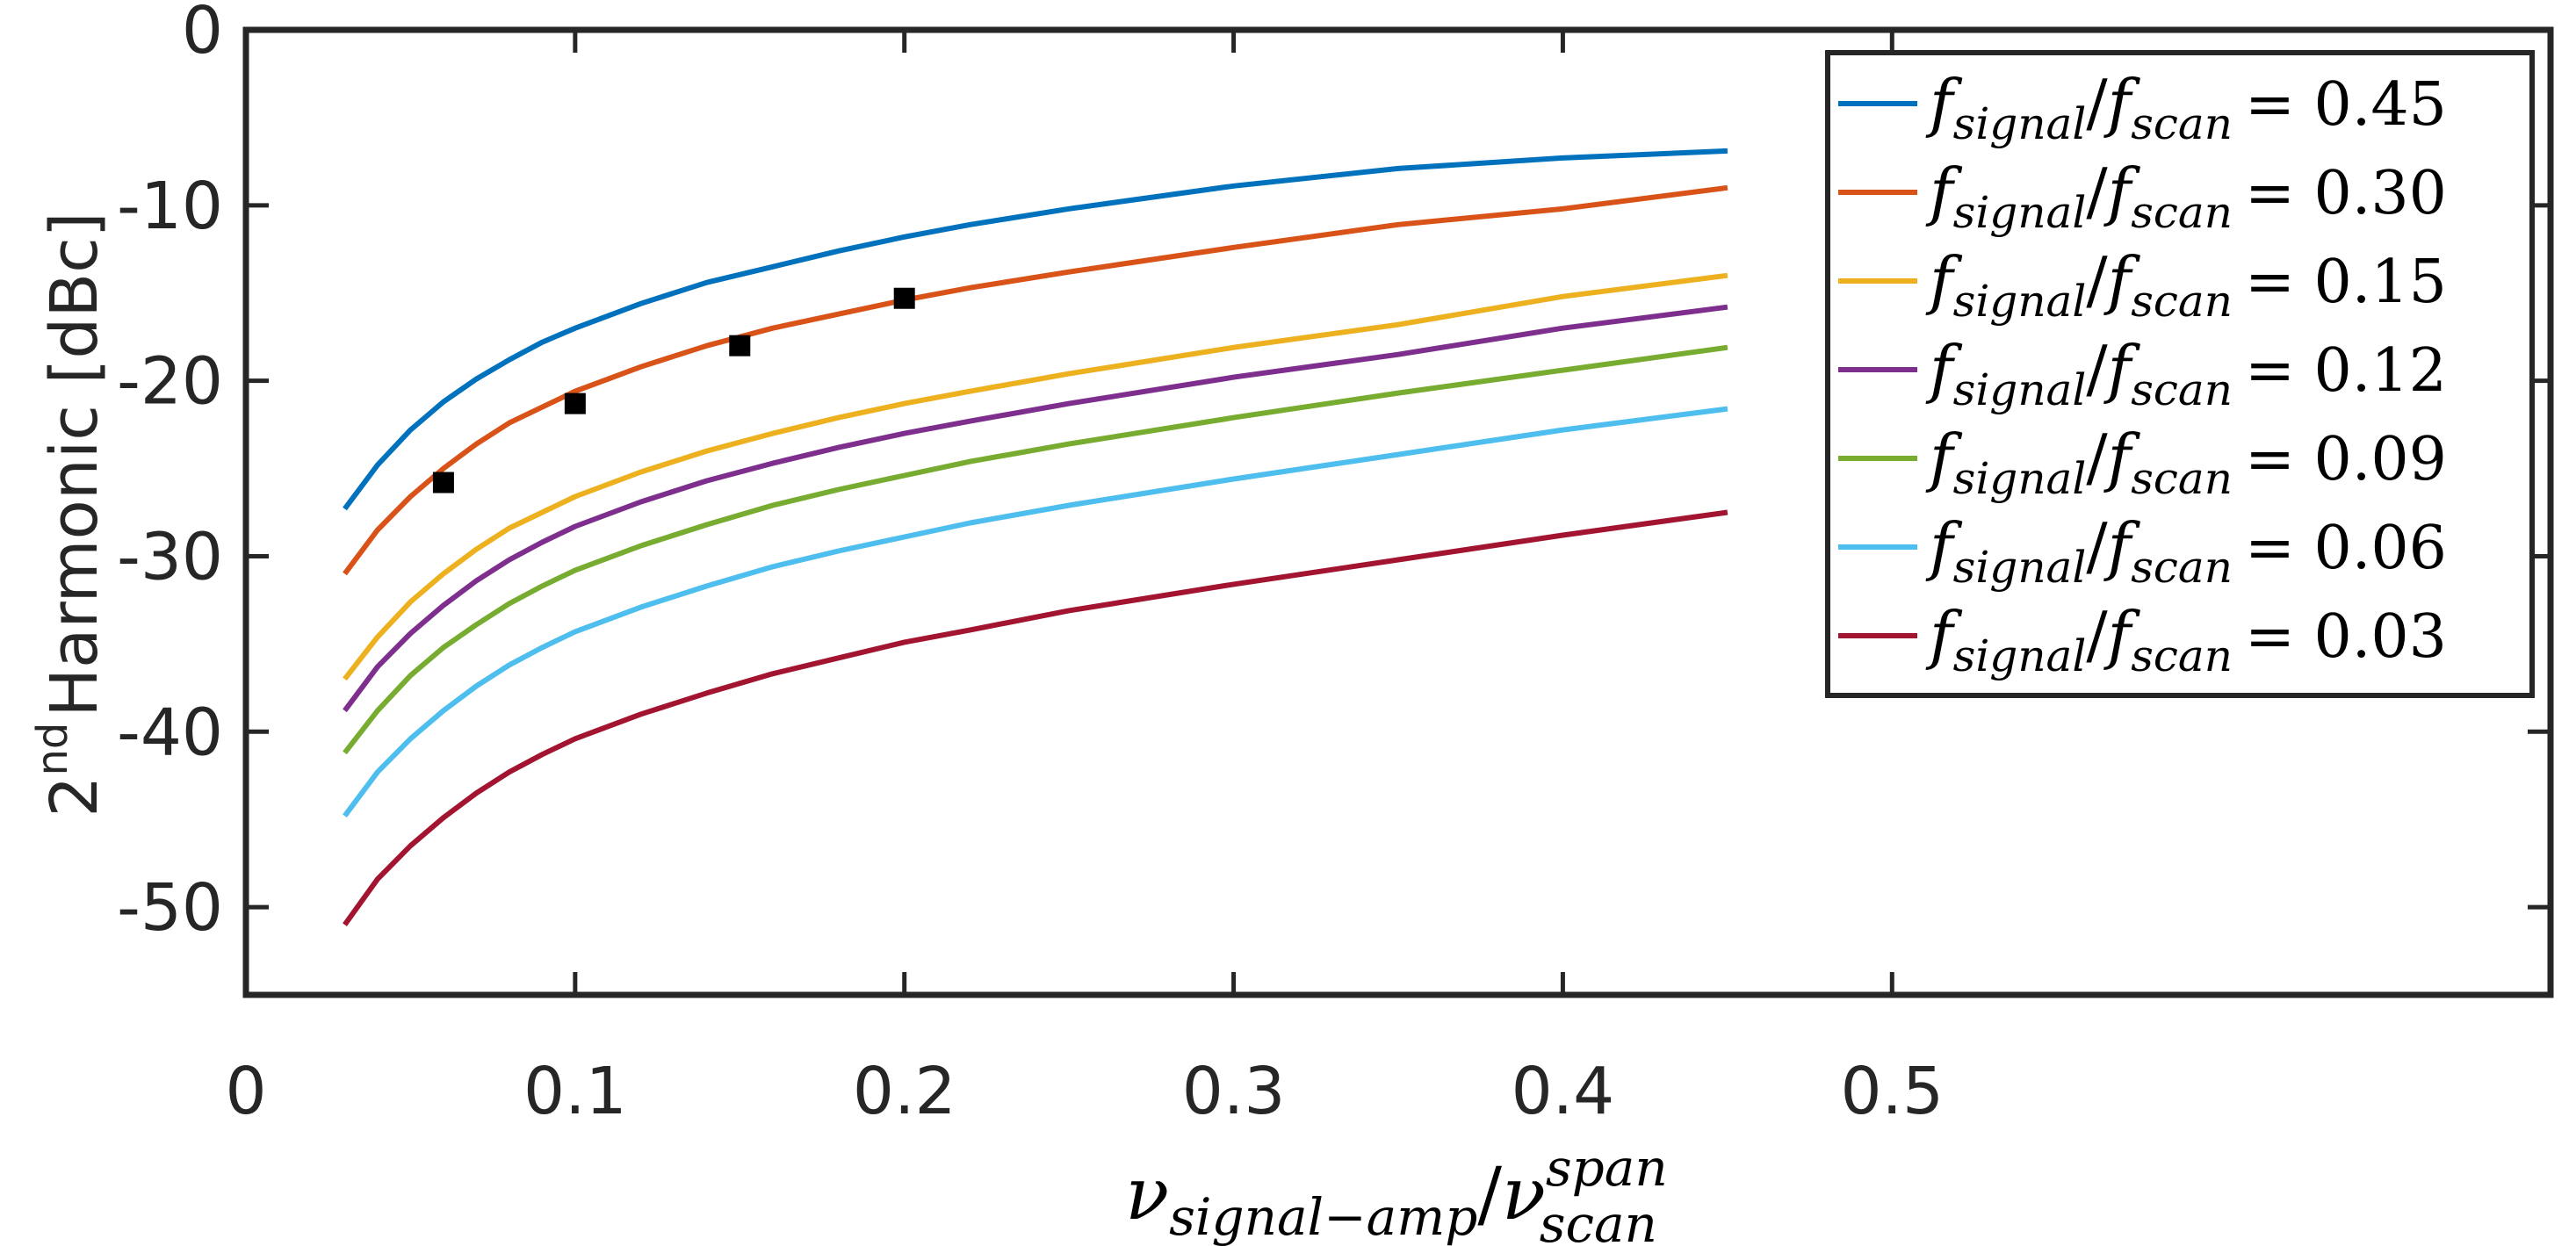  Describe the element at coordinates (1234, 1091) in the screenshot. I see `x-tick-label-3: 0.3` at that location.